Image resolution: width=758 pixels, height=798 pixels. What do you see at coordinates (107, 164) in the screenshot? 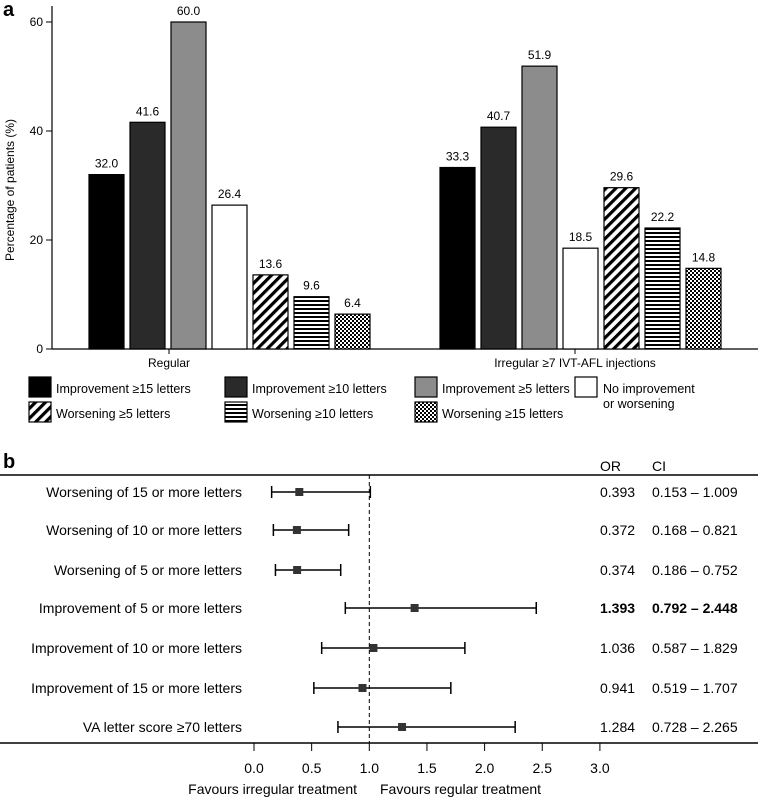
I see `bar-value-label: 32.0` at bounding box center [107, 164].